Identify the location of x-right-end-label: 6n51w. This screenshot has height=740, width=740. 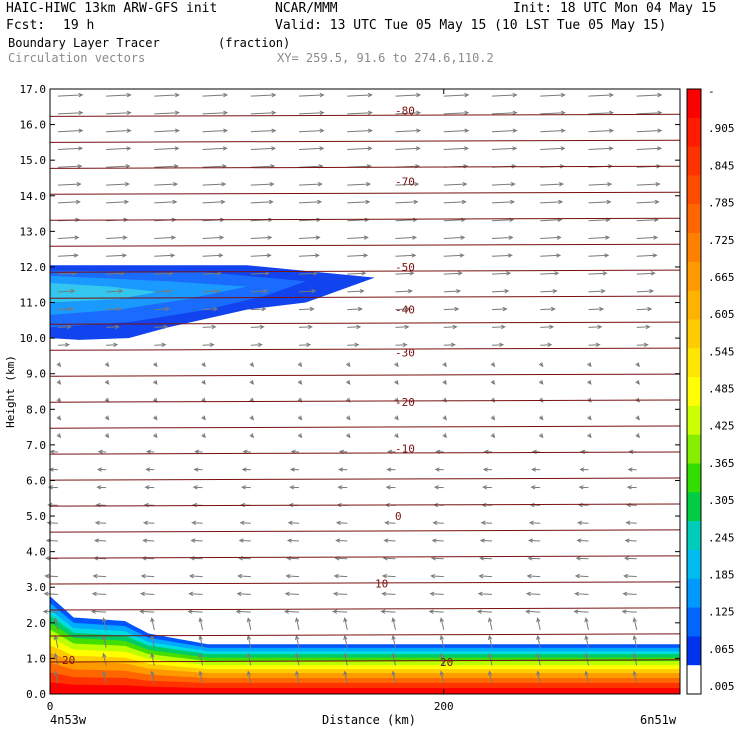
(658, 720).